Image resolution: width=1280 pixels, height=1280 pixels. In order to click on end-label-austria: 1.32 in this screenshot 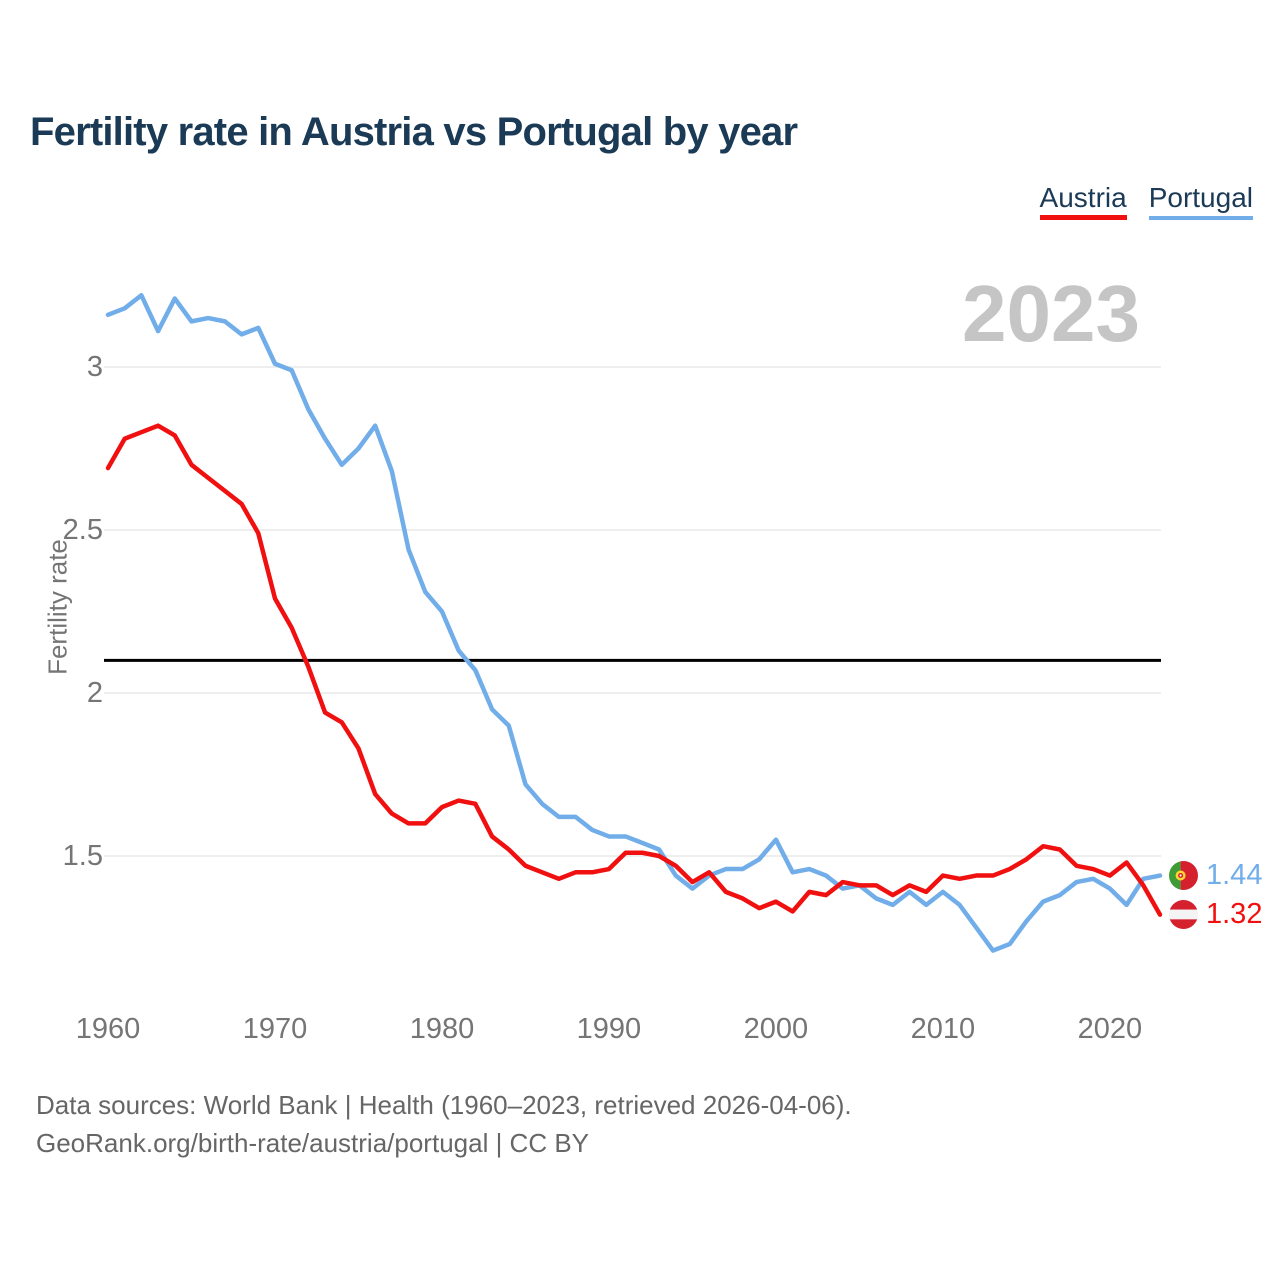, I will do `click(1215, 915)`.